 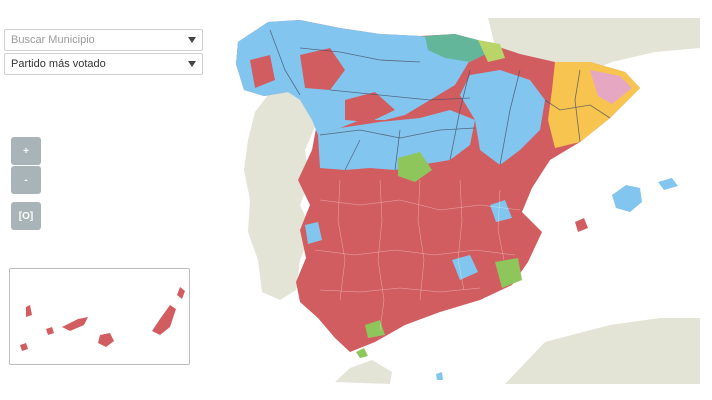 I want to click on party-select: Partido más votado, so click(x=103, y=64).